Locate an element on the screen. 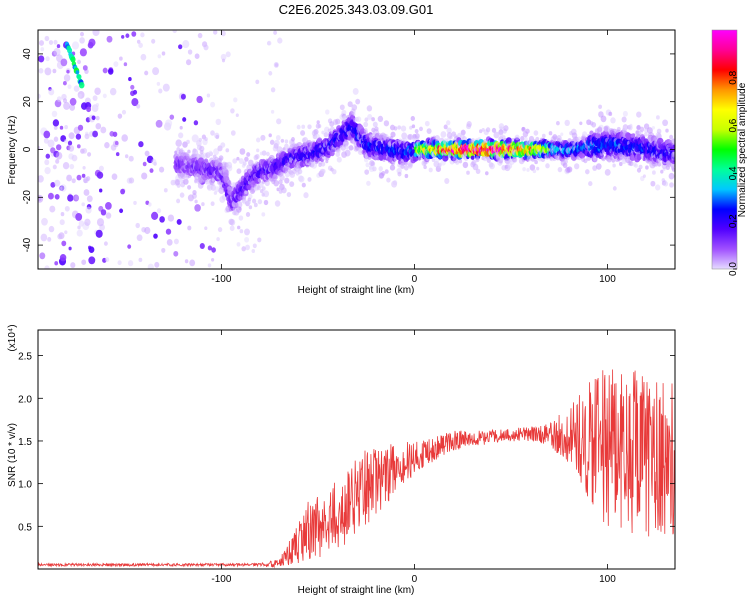 Image resolution: width=750 pixels, height=600 pixels. x-tick-label: 0 is located at coordinates (415, 279).